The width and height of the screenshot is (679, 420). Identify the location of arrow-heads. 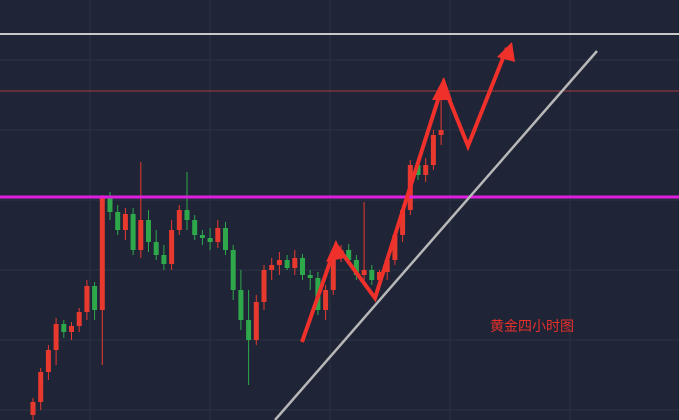
(420, 152).